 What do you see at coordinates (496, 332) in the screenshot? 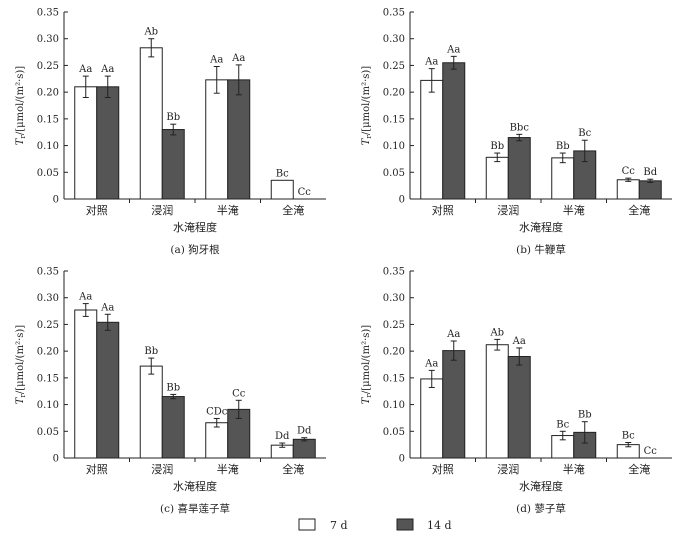
I see `significance-label: Ab` at bounding box center [496, 332].